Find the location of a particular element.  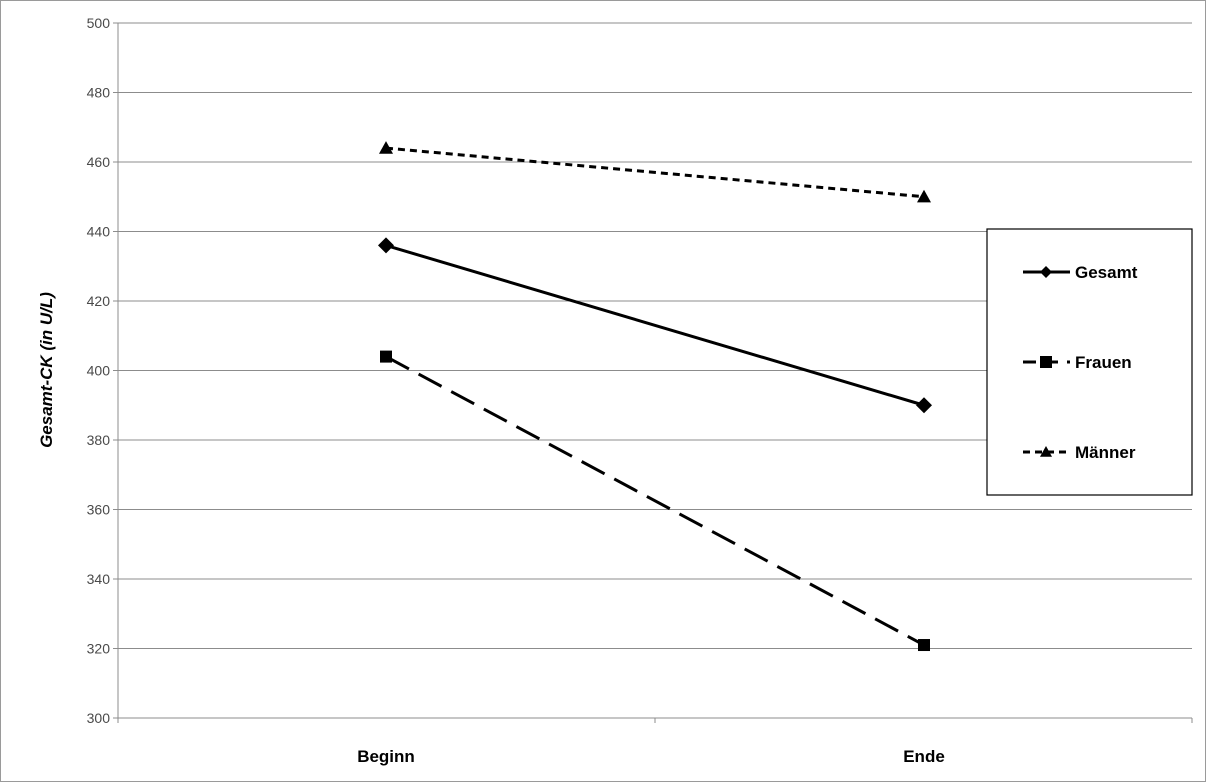

legend: Gesamt Frauen Männer is located at coordinates (1089, 362).